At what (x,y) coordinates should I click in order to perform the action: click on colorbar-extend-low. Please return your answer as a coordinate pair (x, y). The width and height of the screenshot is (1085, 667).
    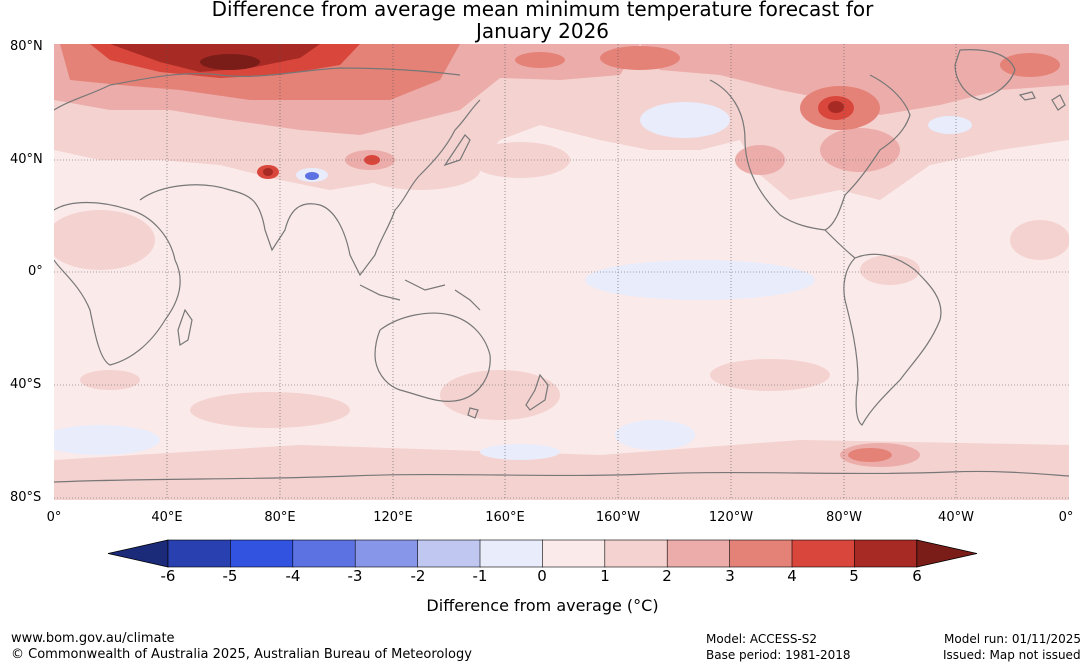
    Looking at the image, I should click on (138, 553).